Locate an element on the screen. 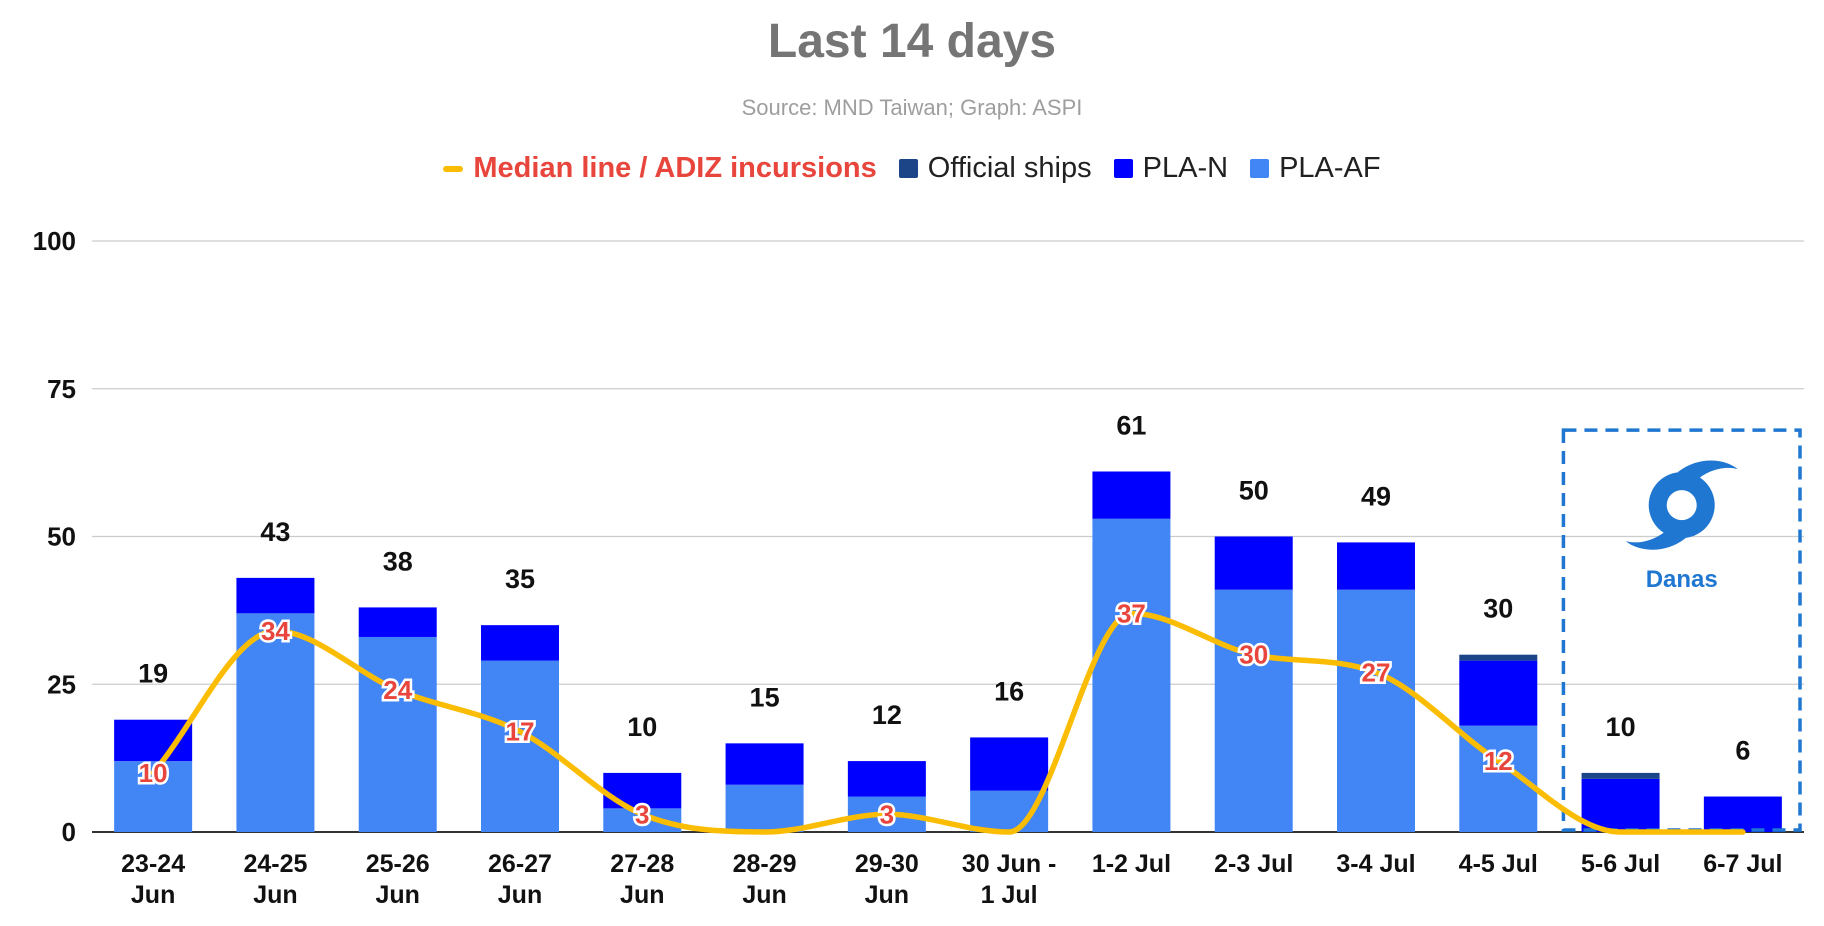 The width and height of the screenshot is (1824, 926). typhoon-arm-top is located at coordinates (1707, 471).